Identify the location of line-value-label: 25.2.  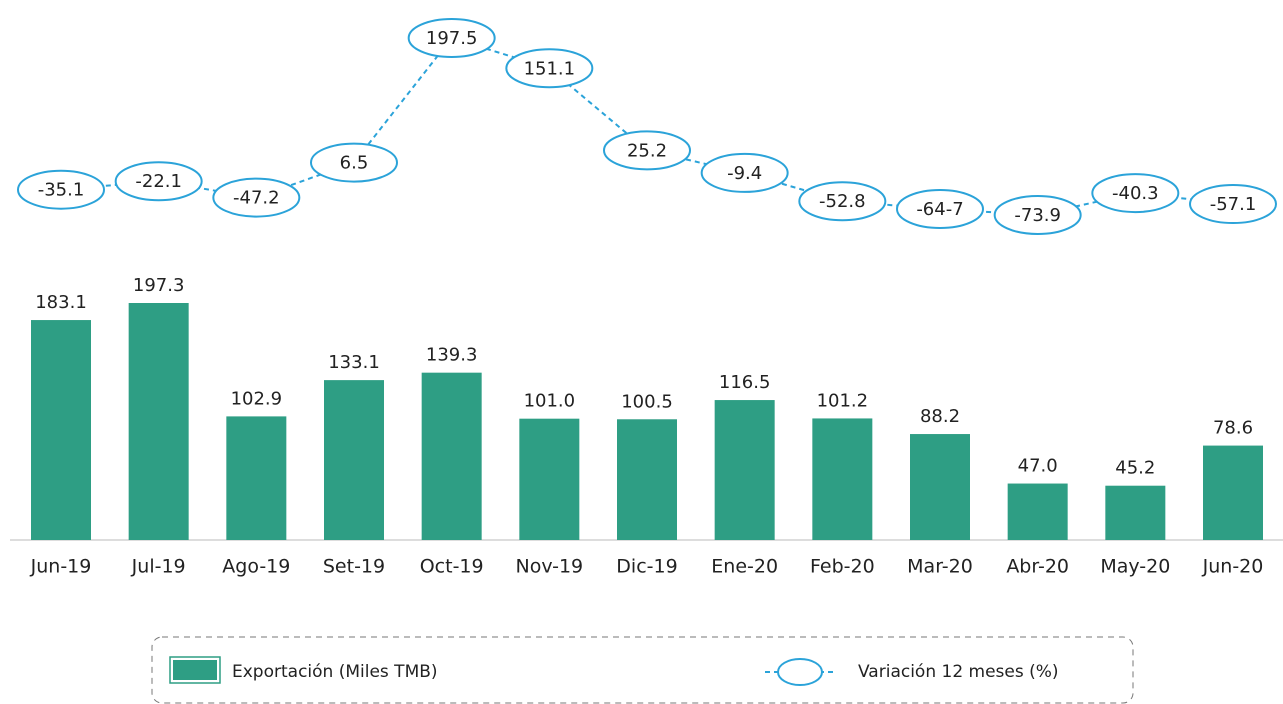
(647, 150).